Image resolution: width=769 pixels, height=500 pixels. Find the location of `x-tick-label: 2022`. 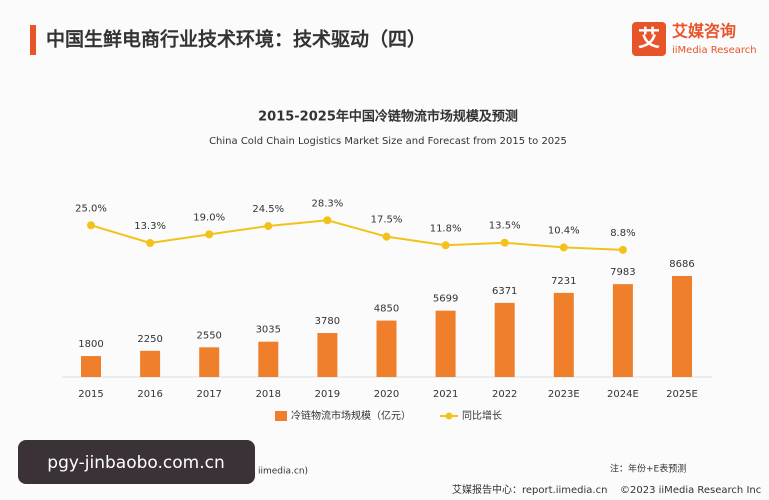

x-tick-label: 2022 is located at coordinates (504, 394).